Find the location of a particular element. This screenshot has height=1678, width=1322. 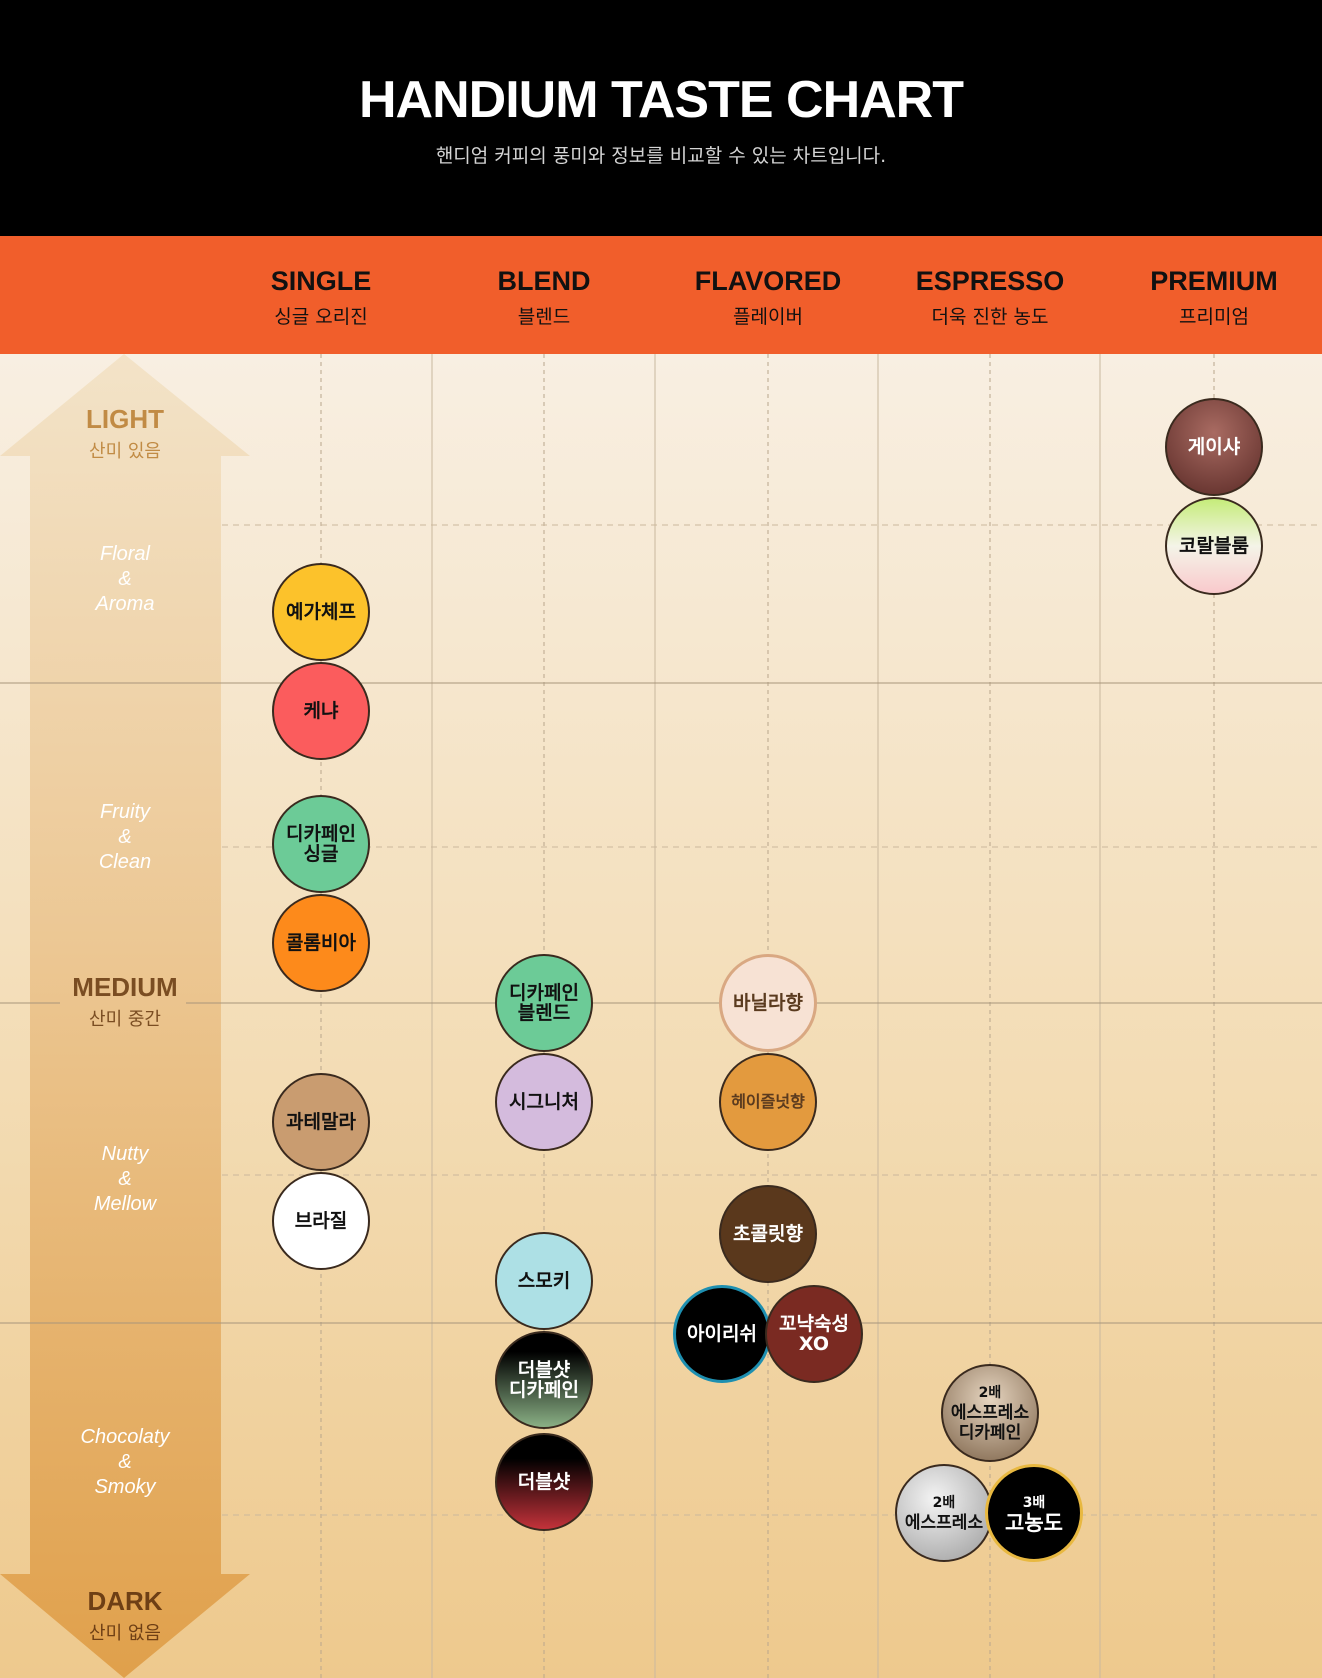

coffee-bubble-line: 아이리쉬 is located at coordinates (722, 1333).